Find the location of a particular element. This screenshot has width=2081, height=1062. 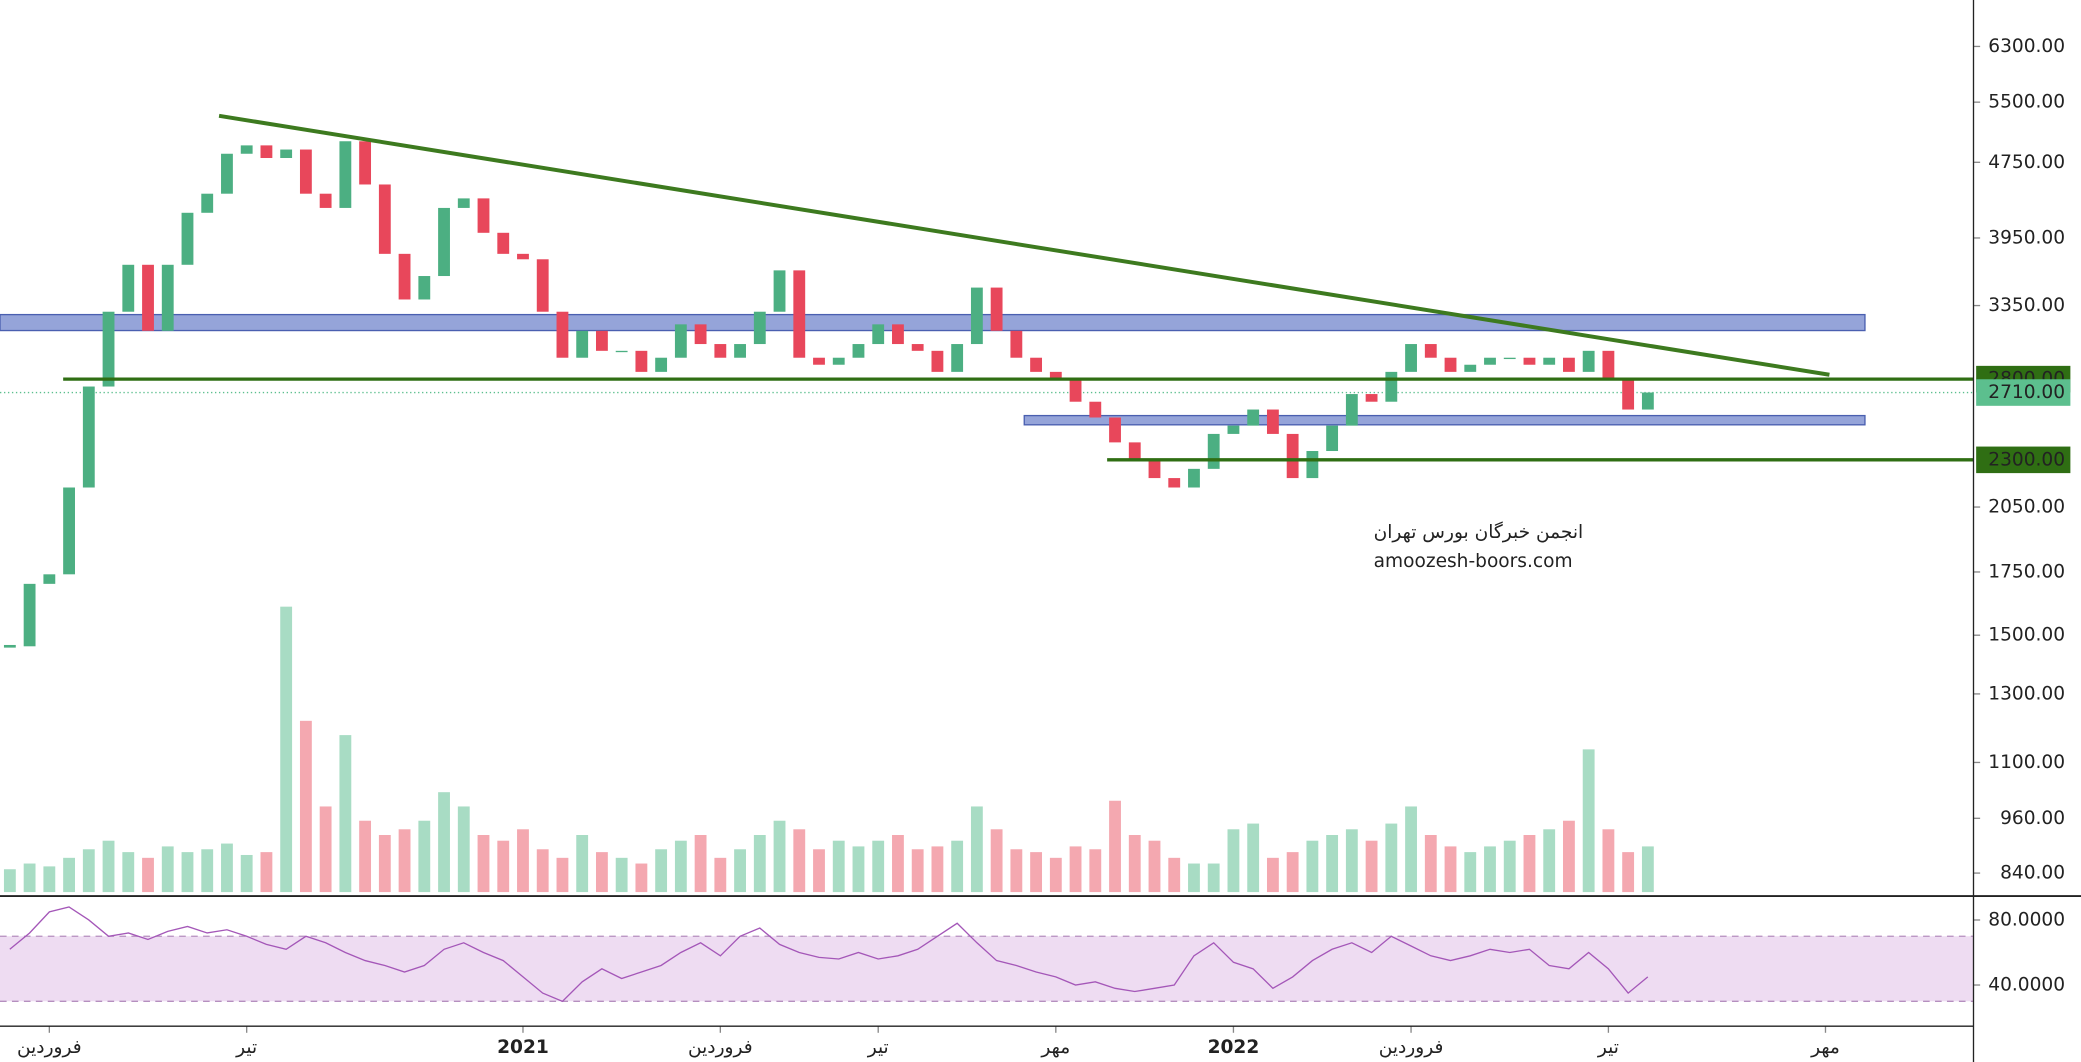

y-tick-label: 40.0000 is located at coordinates (2026, 985).